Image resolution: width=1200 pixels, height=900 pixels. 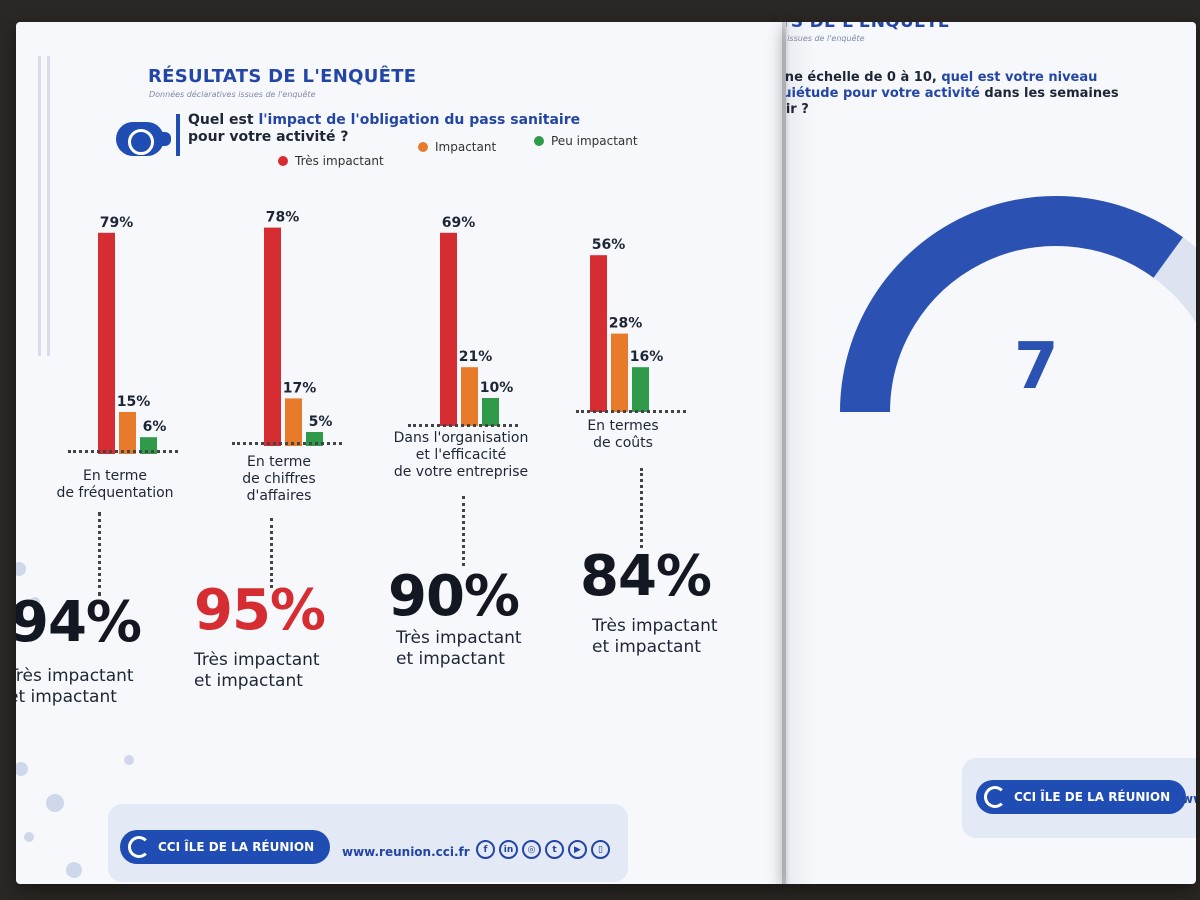 What do you see at coordinates (490, 412) in the screenshot?
I see `bar-organisation-peu-impactant` at bounding box center [490, 412].